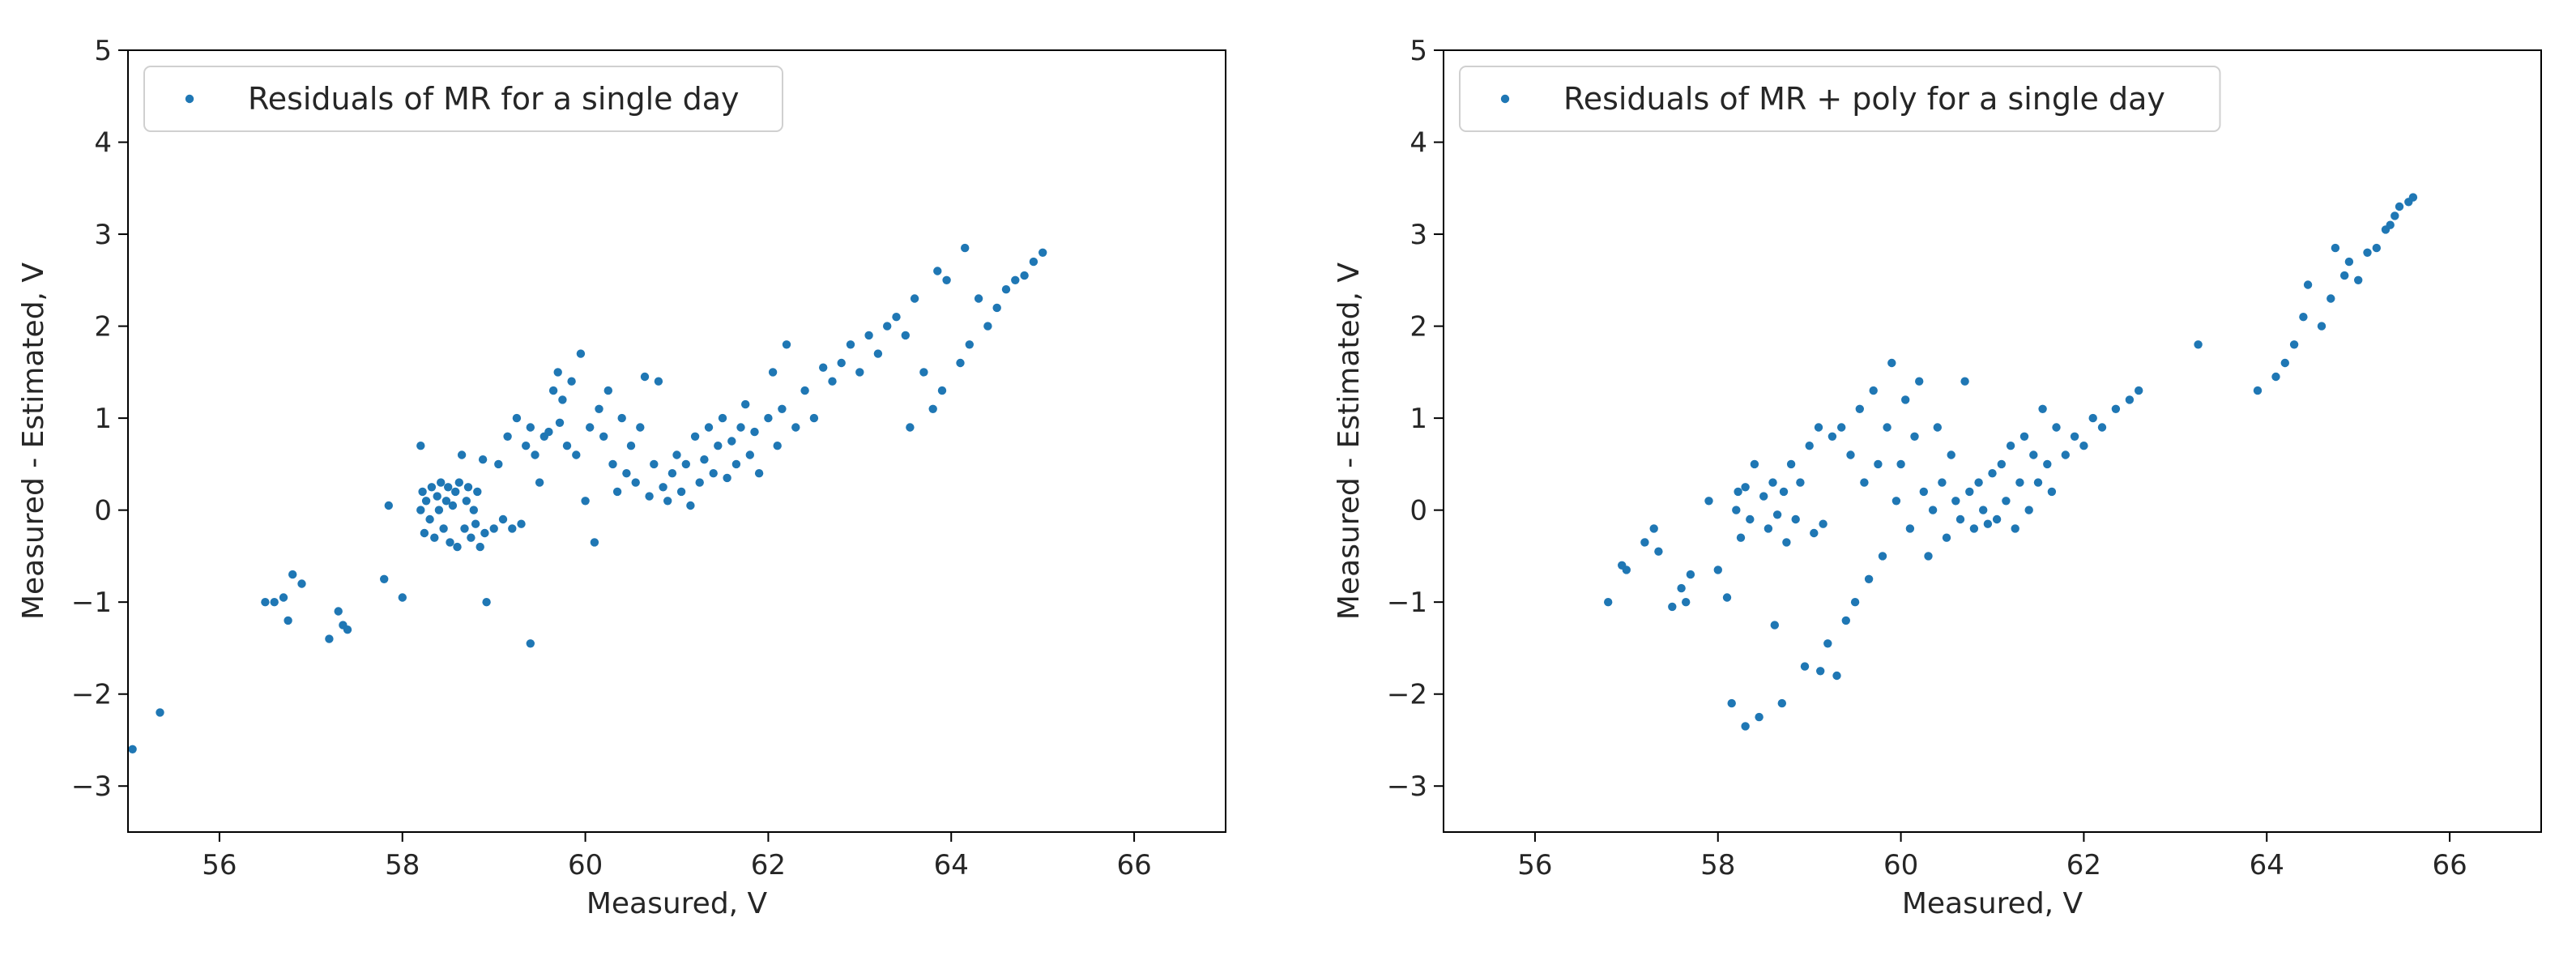 This screenshot has width=2576, height=956. I want to click on legend-marker, so click(190, 99).